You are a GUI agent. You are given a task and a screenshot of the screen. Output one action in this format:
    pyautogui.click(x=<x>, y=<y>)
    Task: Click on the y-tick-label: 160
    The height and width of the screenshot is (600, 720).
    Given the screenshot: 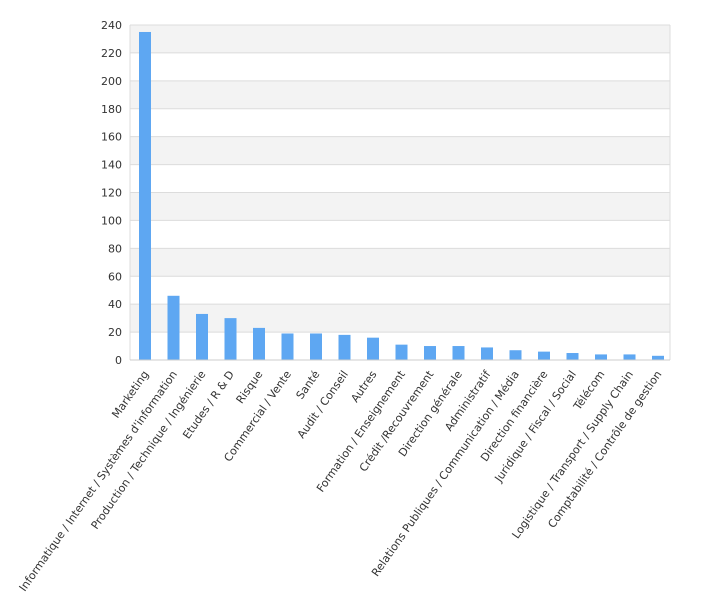 What is the action you would take?
    pyautogui.click(x=111, y=137)
    